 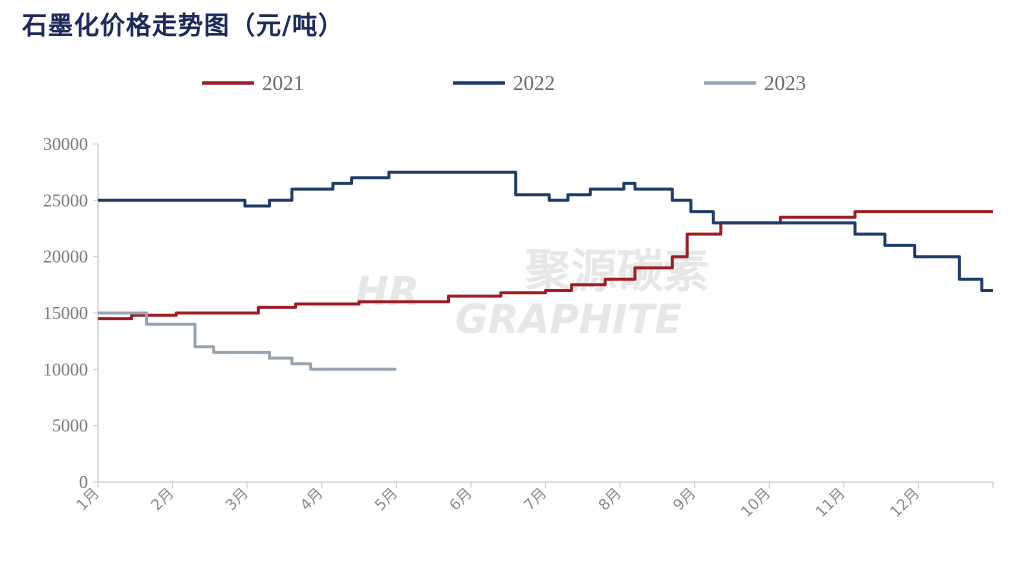 I want to click on x-tick-label: 3月, so click(x=237, y=499).